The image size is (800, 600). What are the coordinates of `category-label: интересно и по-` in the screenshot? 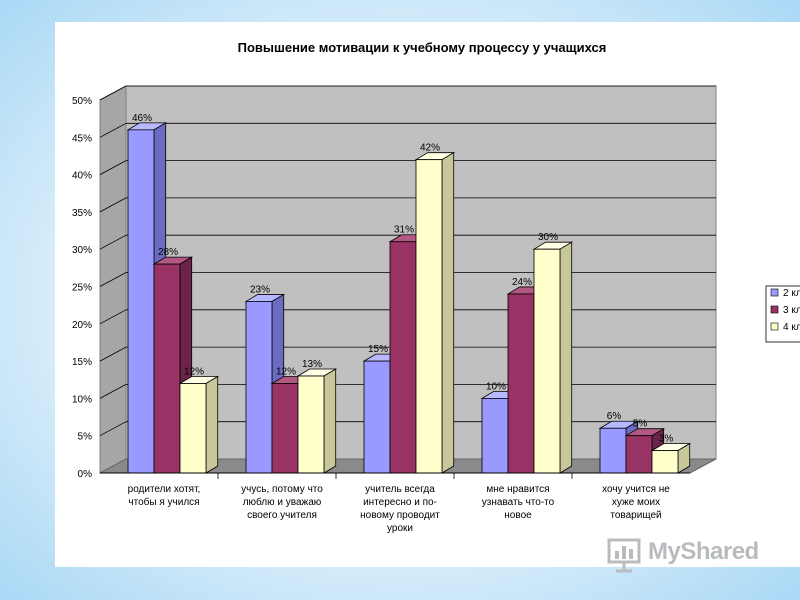 It's located at (400, 502).